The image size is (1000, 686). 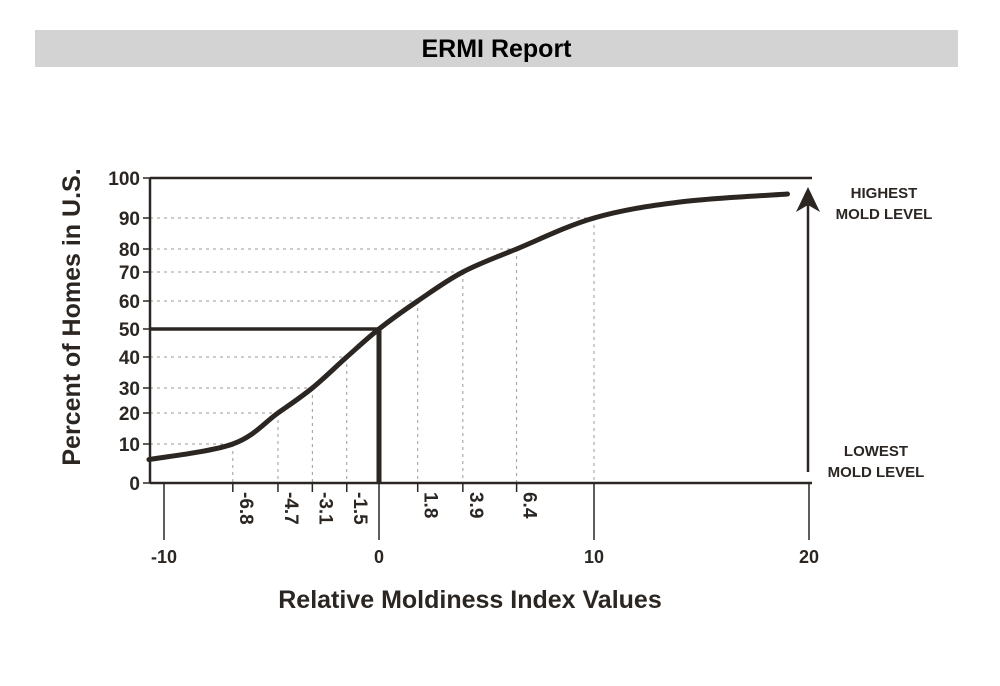 I want to click on y-tick-label: 30, so click(x=129, y=389).